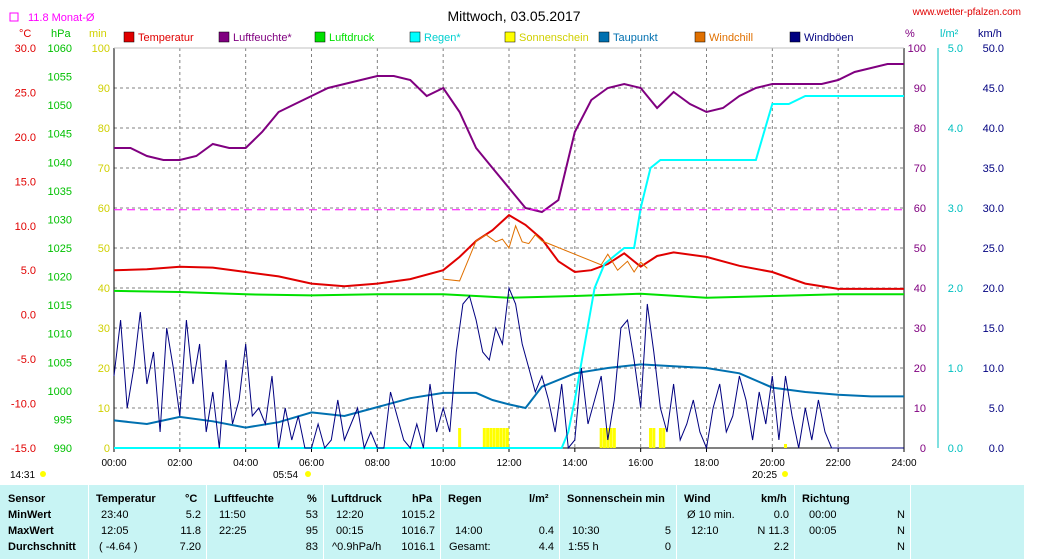  What do you see at coordinates (25, 138) in the screenshot?
I see `temp-tick-label: 20.0` at bounding box center [25, 138].